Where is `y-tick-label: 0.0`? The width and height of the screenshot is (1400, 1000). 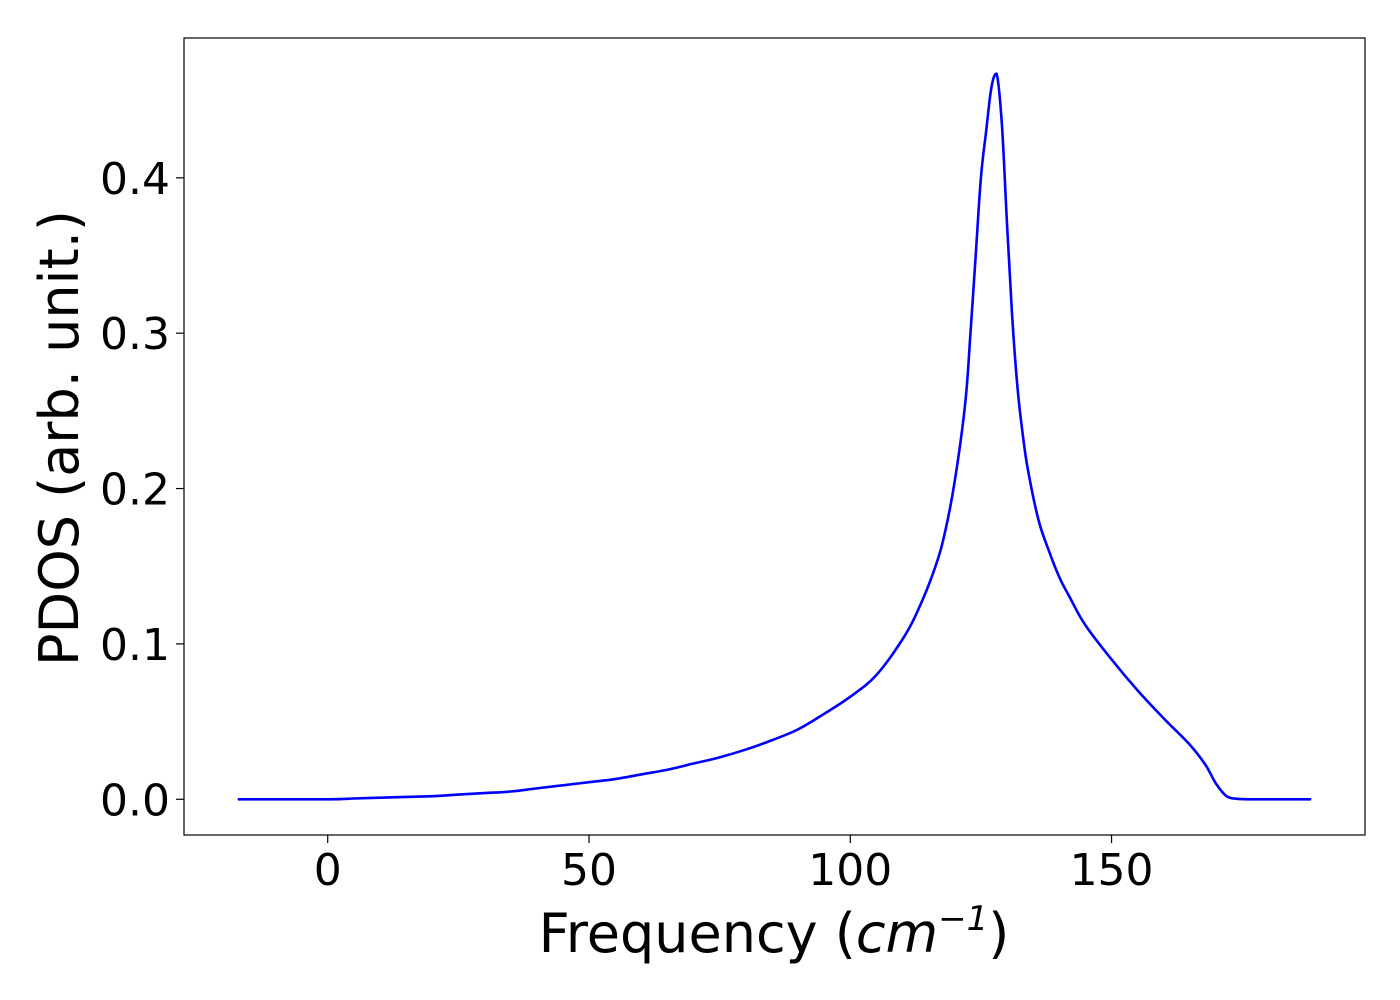
y-tick-label: 0.0 is located at coordinates (135, 800).